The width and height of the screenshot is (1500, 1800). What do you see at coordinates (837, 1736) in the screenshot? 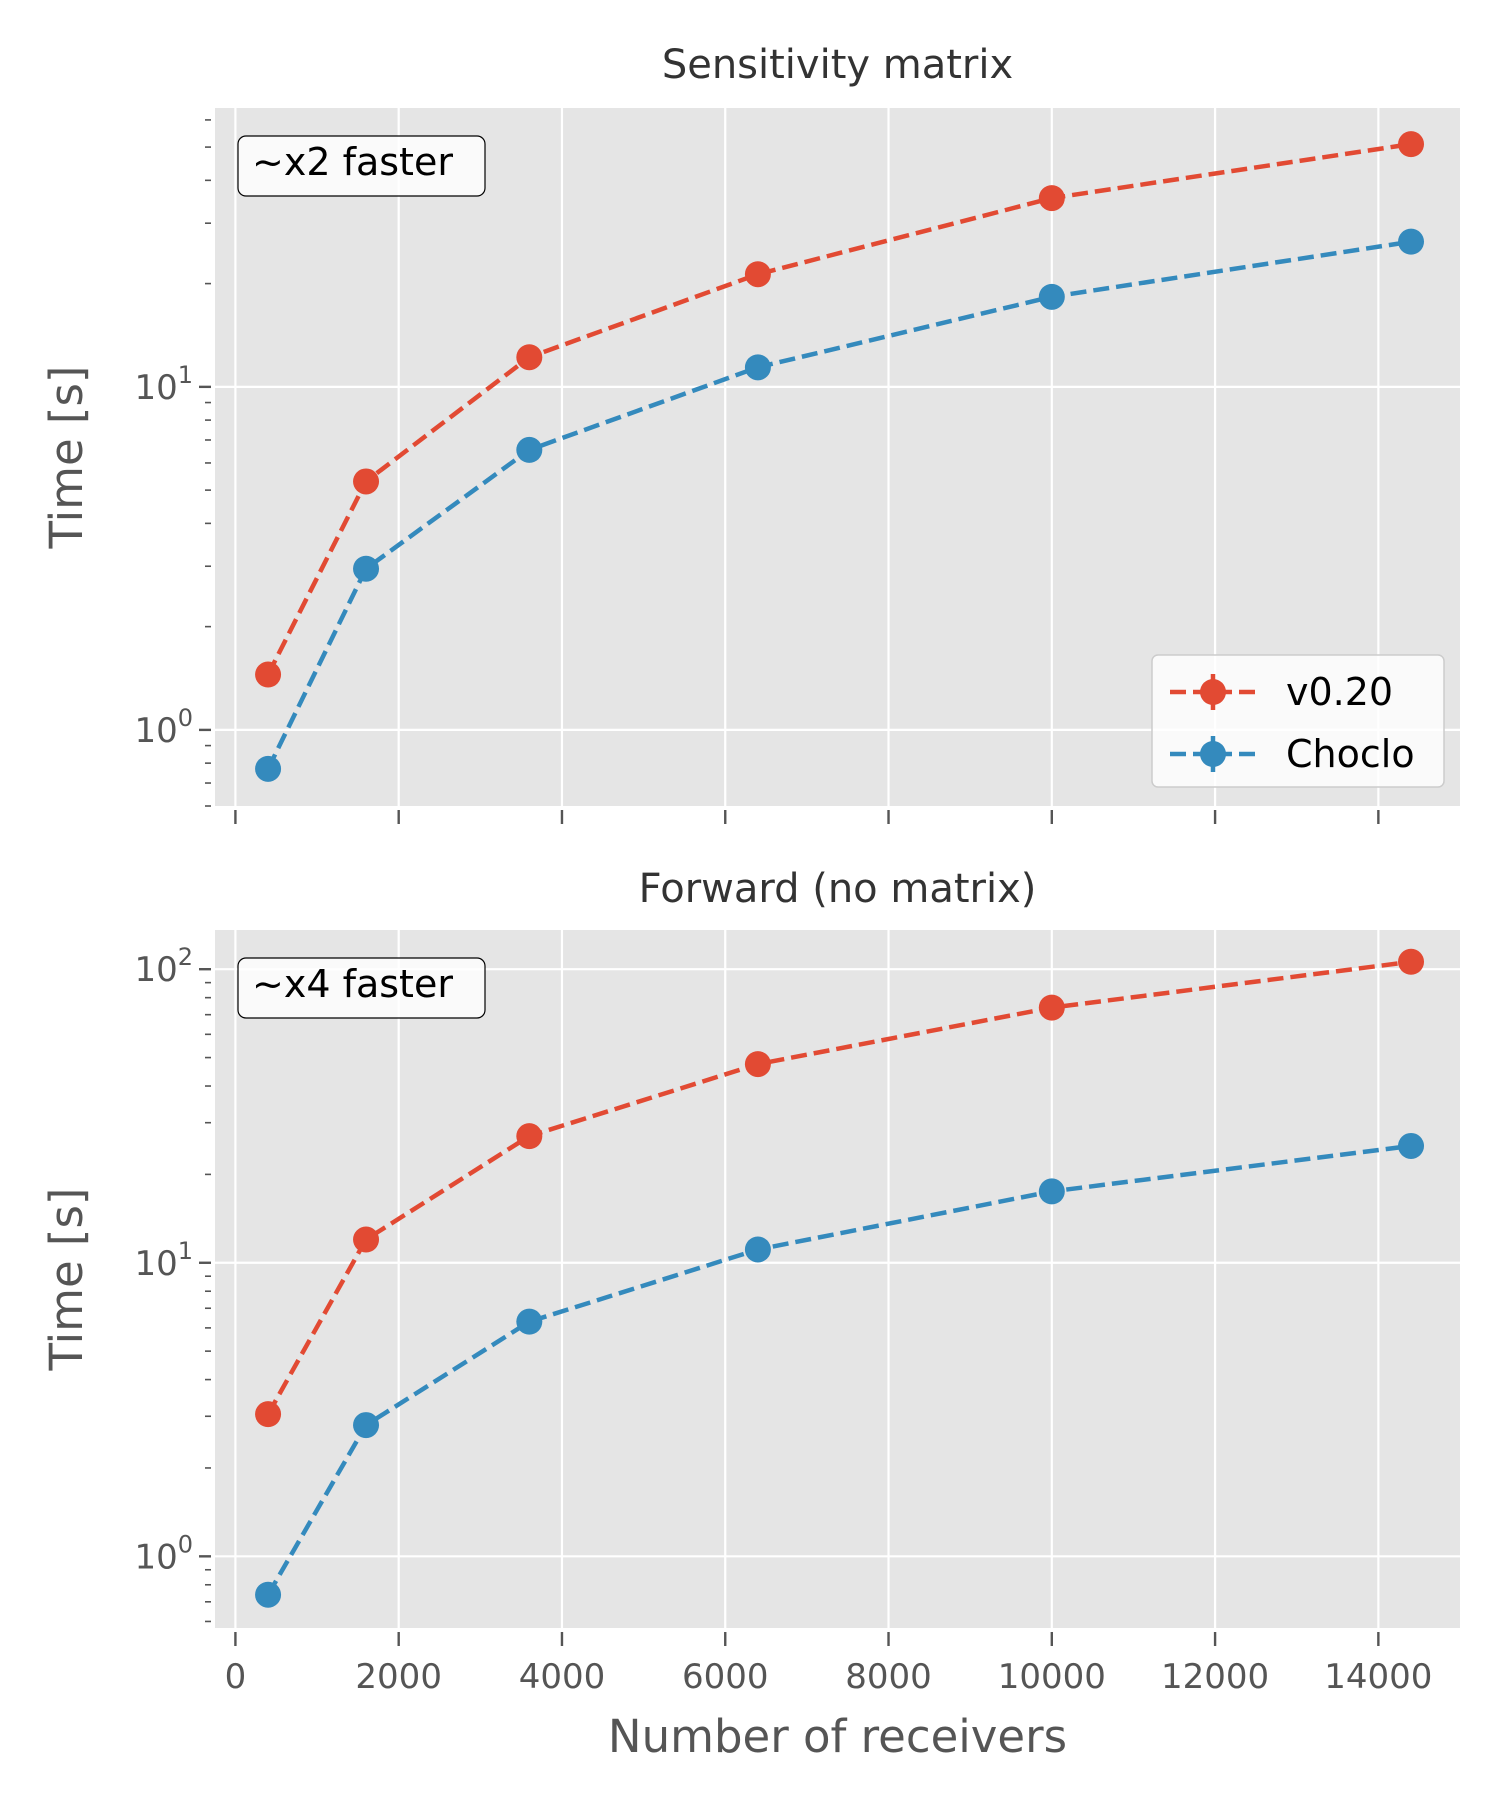
I see `x-axis-label: Number of receivers` at bounding box center [837, 1736].